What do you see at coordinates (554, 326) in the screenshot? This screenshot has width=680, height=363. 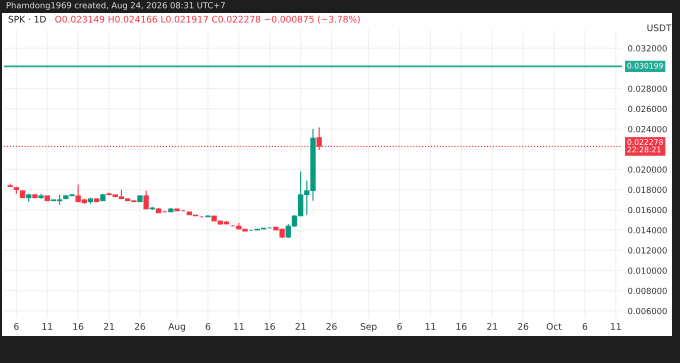 I see `x-tick-label: Oct` at bounding box center [554, 326].